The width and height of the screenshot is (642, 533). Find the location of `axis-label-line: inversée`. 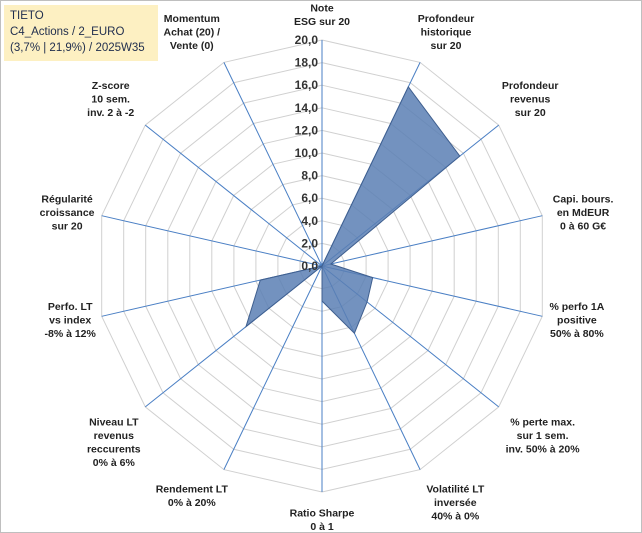

axis-label-line: inversée is located at coordinates (455, 503).